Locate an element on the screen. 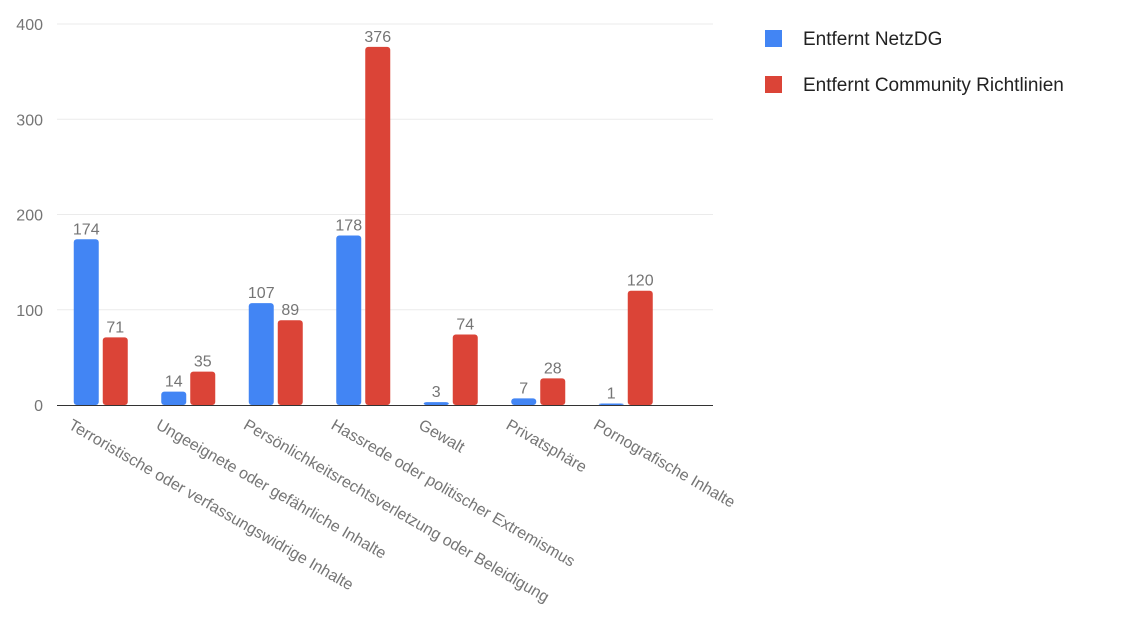 This screenshot has width=1145, height=624. x-tick-label: Privatsphäre is located at coordinates (546, 447).